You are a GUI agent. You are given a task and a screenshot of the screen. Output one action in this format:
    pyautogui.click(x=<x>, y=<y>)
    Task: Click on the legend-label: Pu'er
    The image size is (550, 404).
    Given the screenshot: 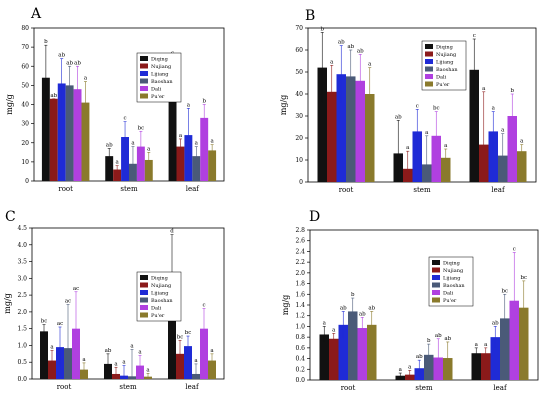 What is the action you would take?
    pyautogui.click(x=443, y=85)
    